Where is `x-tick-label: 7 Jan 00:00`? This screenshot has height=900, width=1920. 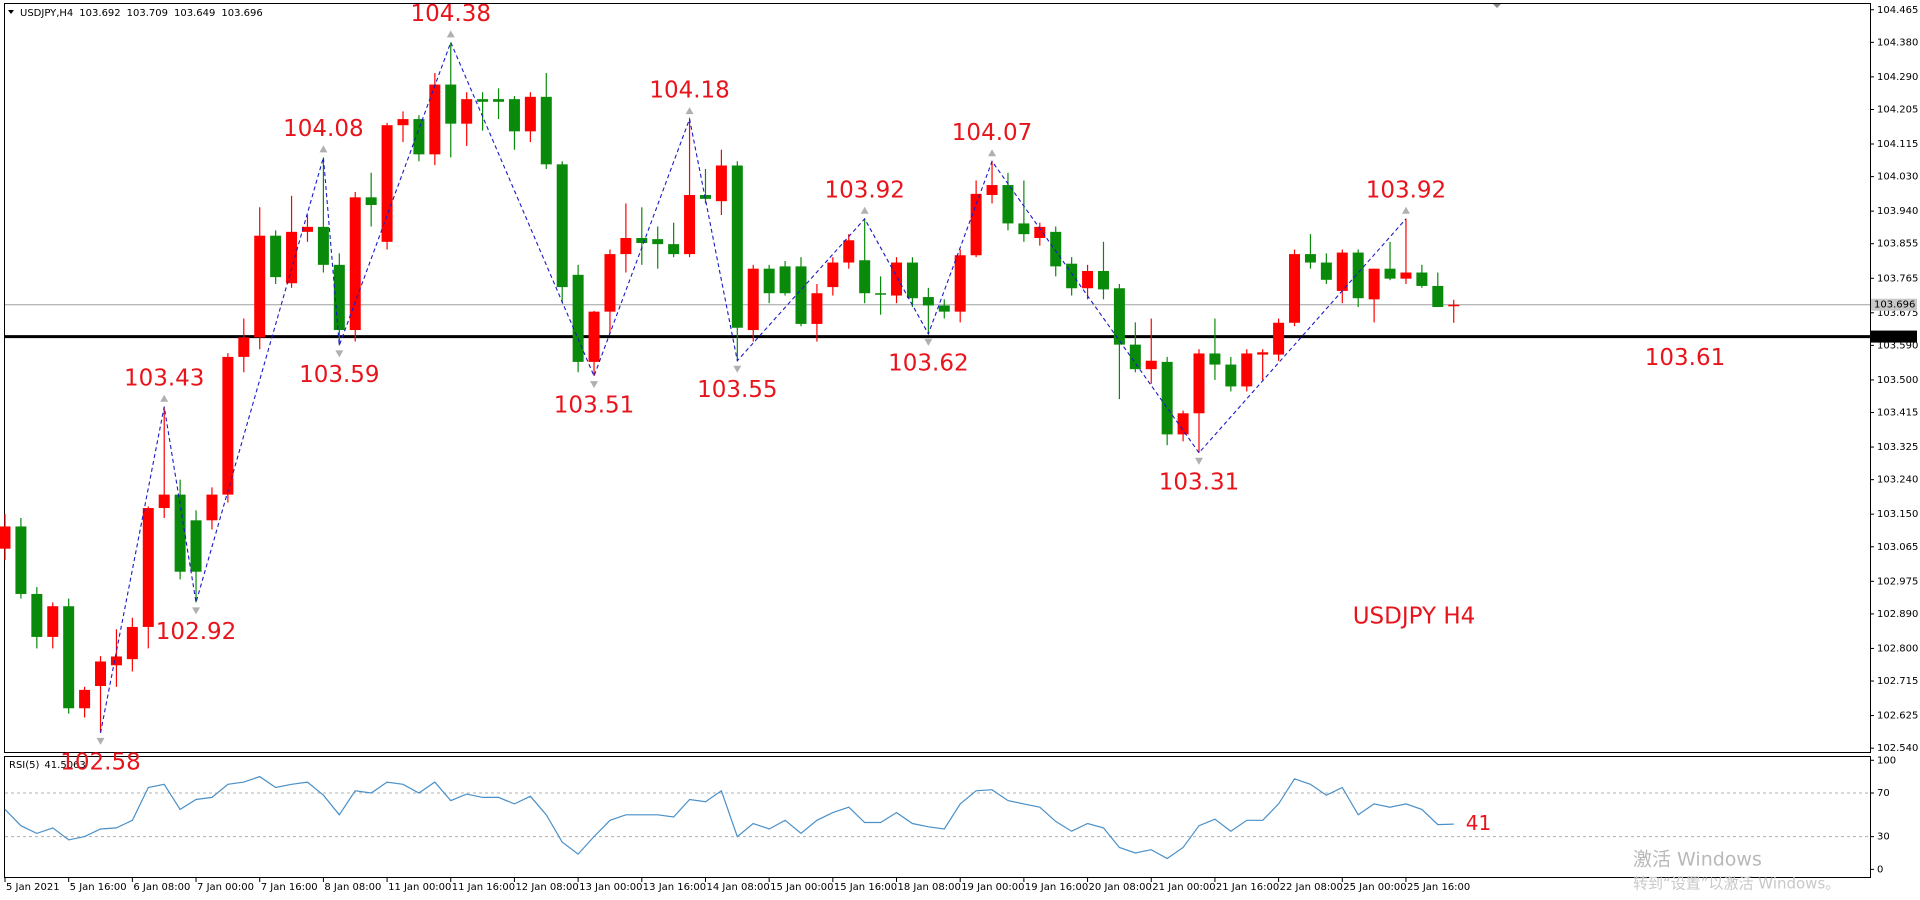 x-tick-label: 7 Jan 00:00 is located at coordinates (225, 887).